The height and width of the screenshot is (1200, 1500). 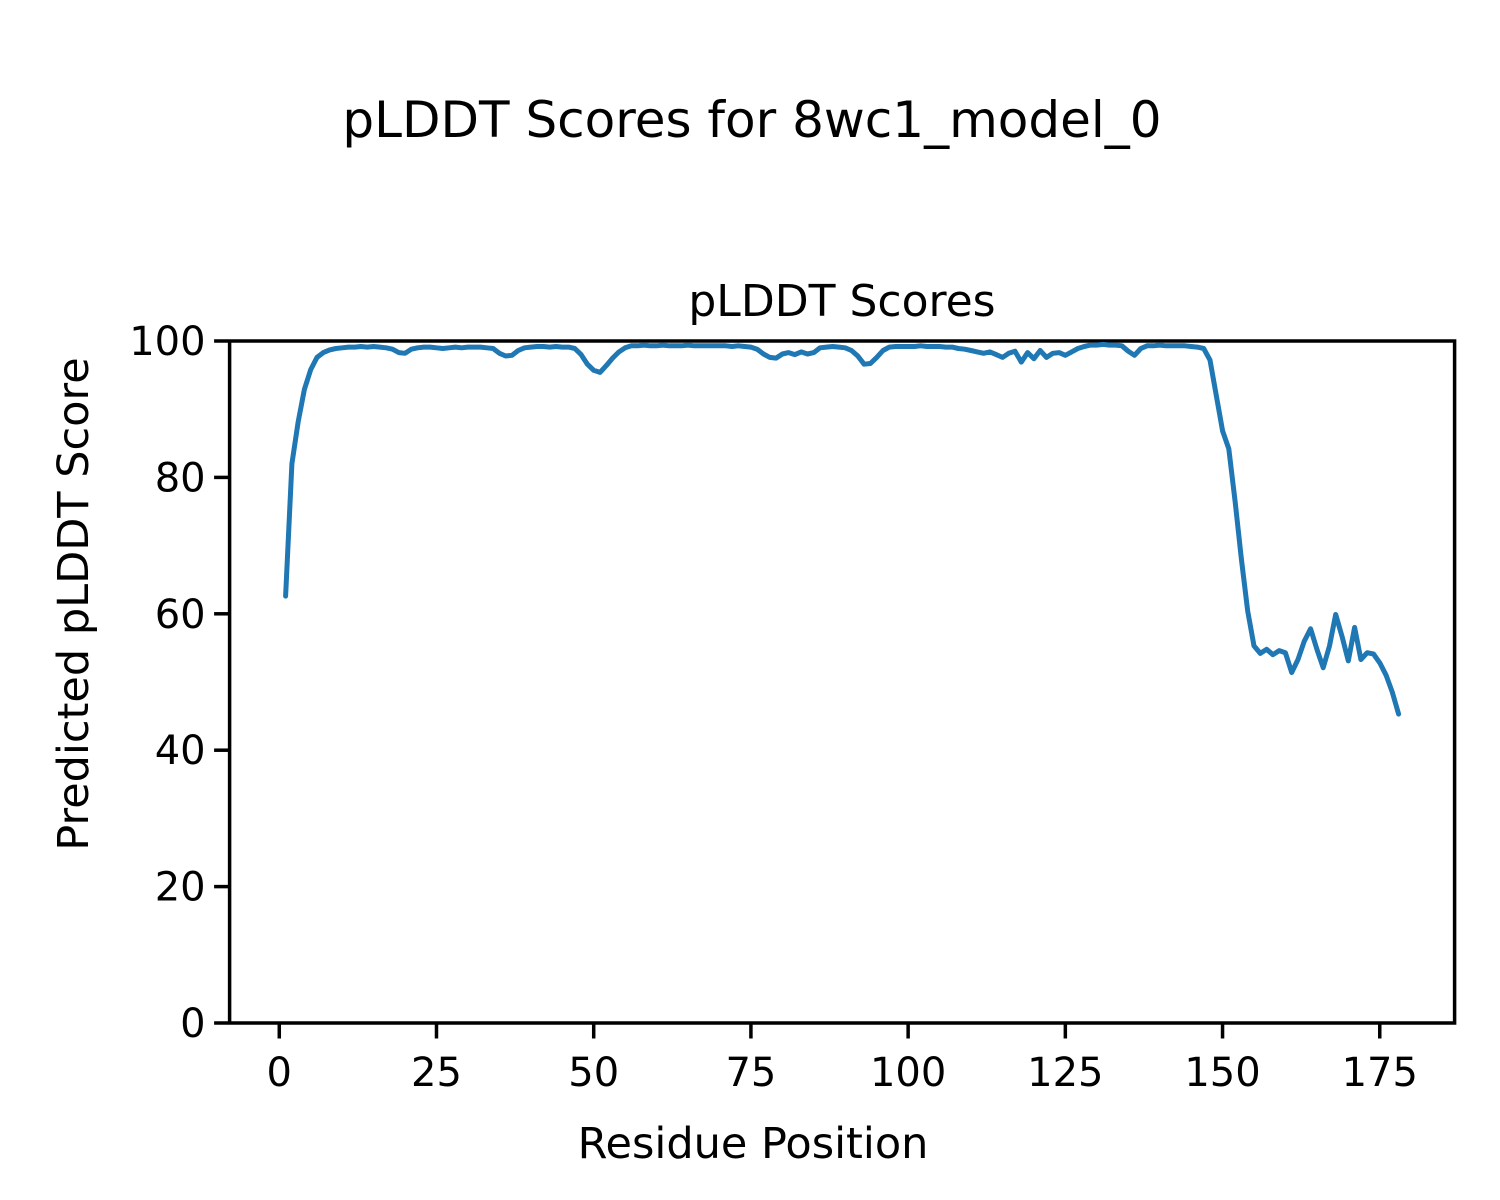 I want to click on x-tick-label: 125, so click(x=1065, y=1073).